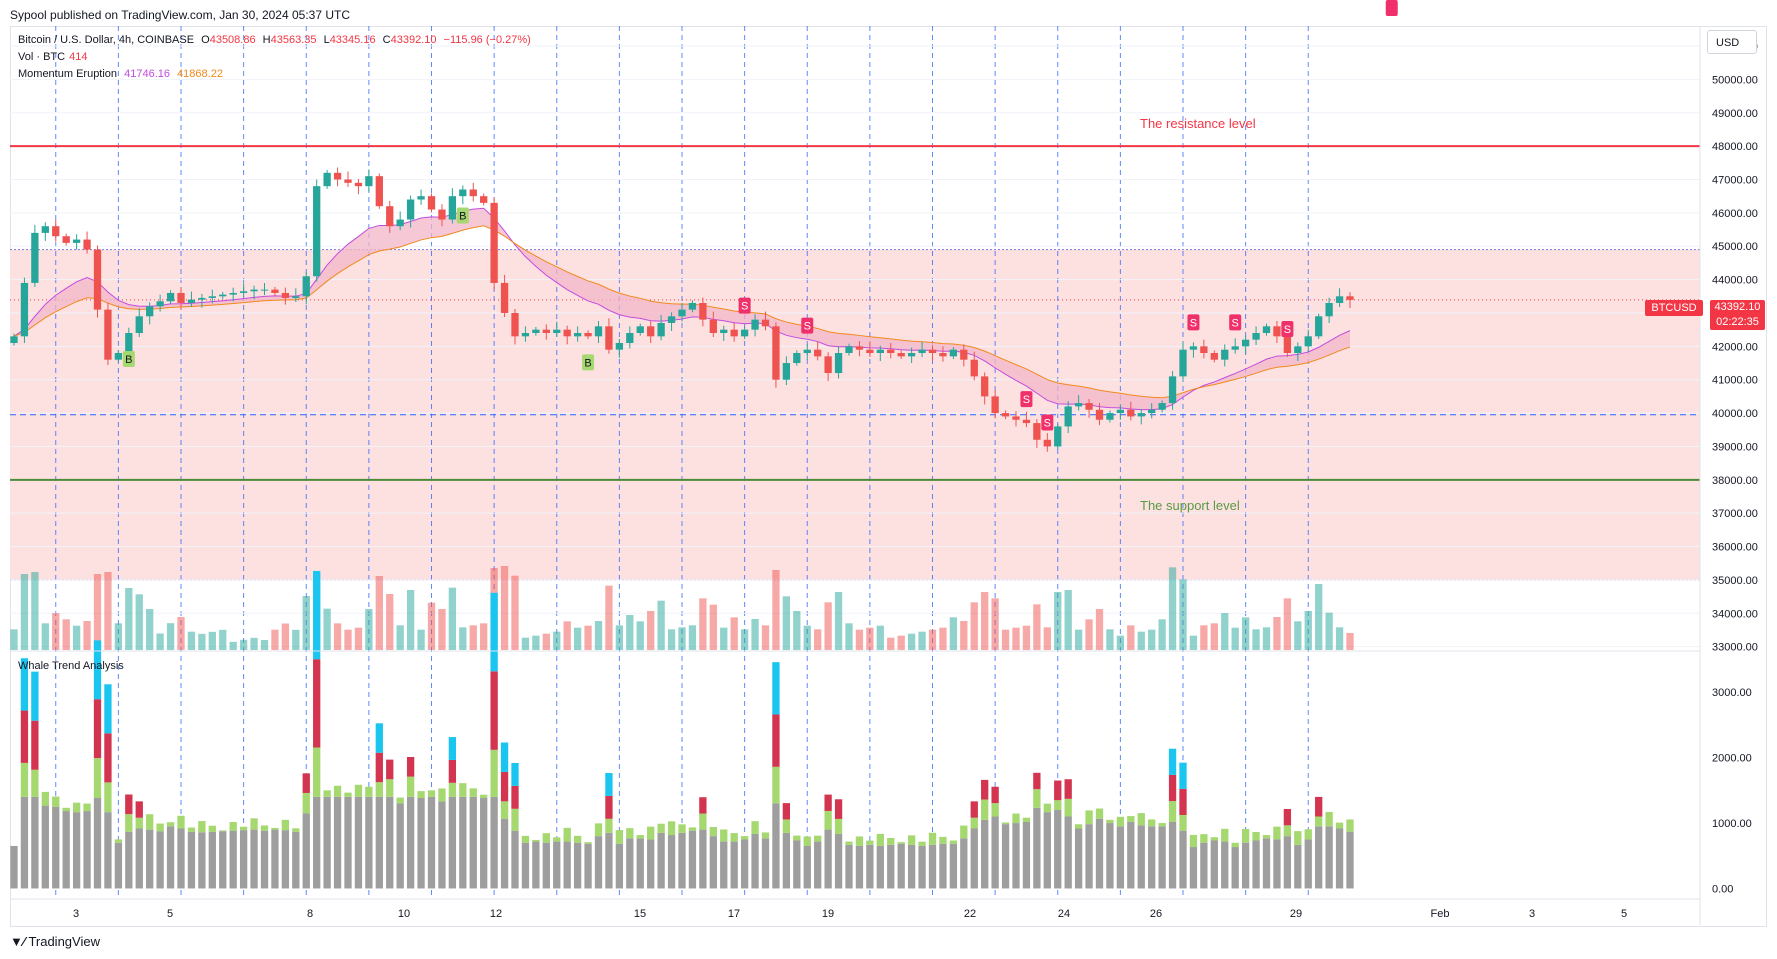 The image size is (1777, 959). I want to click on price-tick-label: 42000.00, so click(1735, 347).